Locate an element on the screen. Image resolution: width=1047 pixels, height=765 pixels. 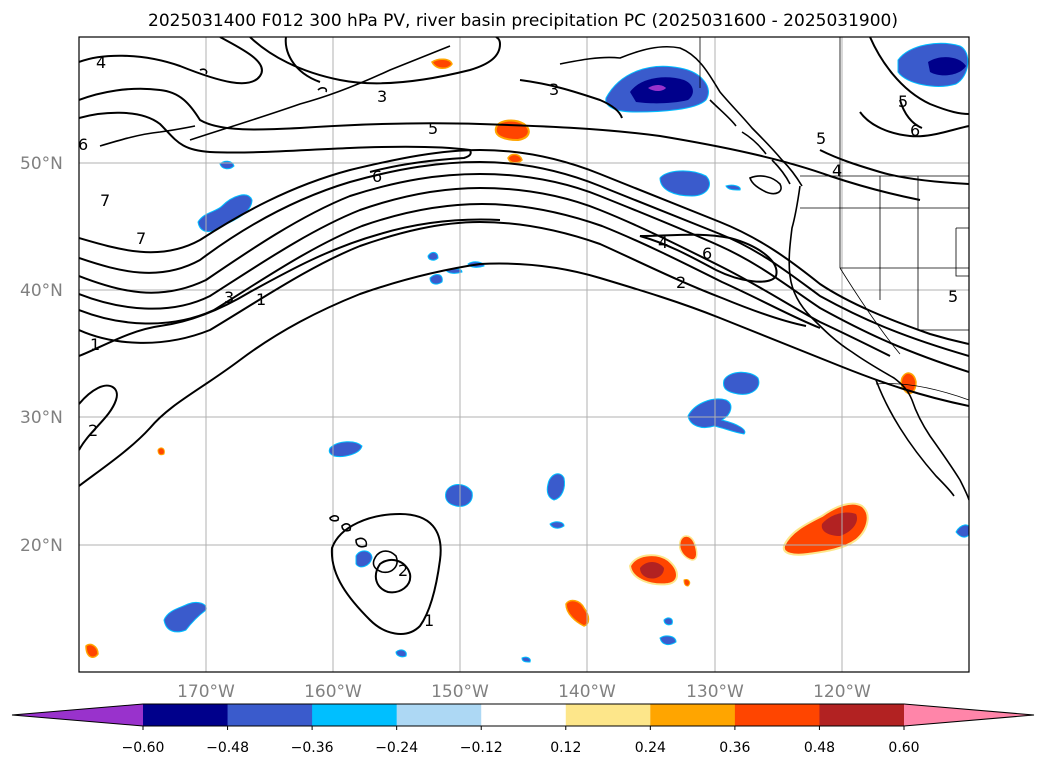
coast-baja is located at coordinates (915, 438).